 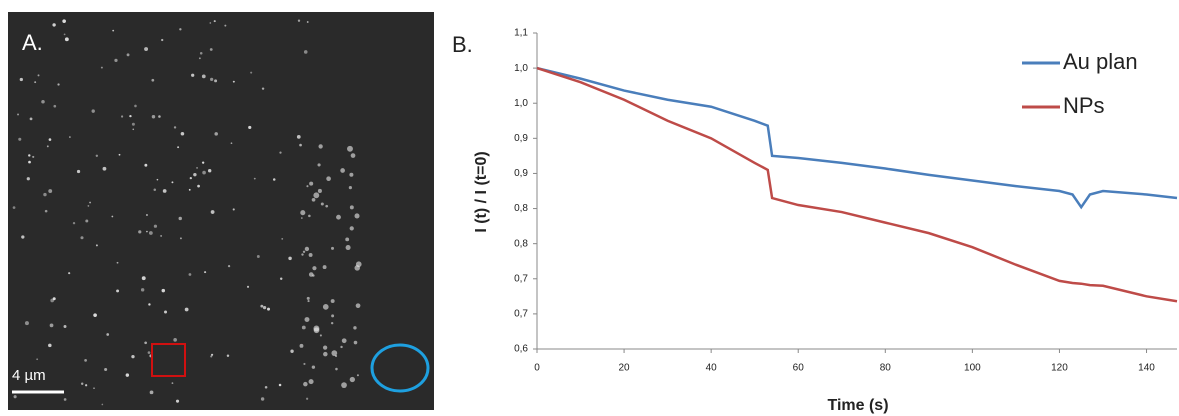 What do you see at coordinates (400, 368) in the screenshot?
I see `region-circle` at bounding box center [400, 368].